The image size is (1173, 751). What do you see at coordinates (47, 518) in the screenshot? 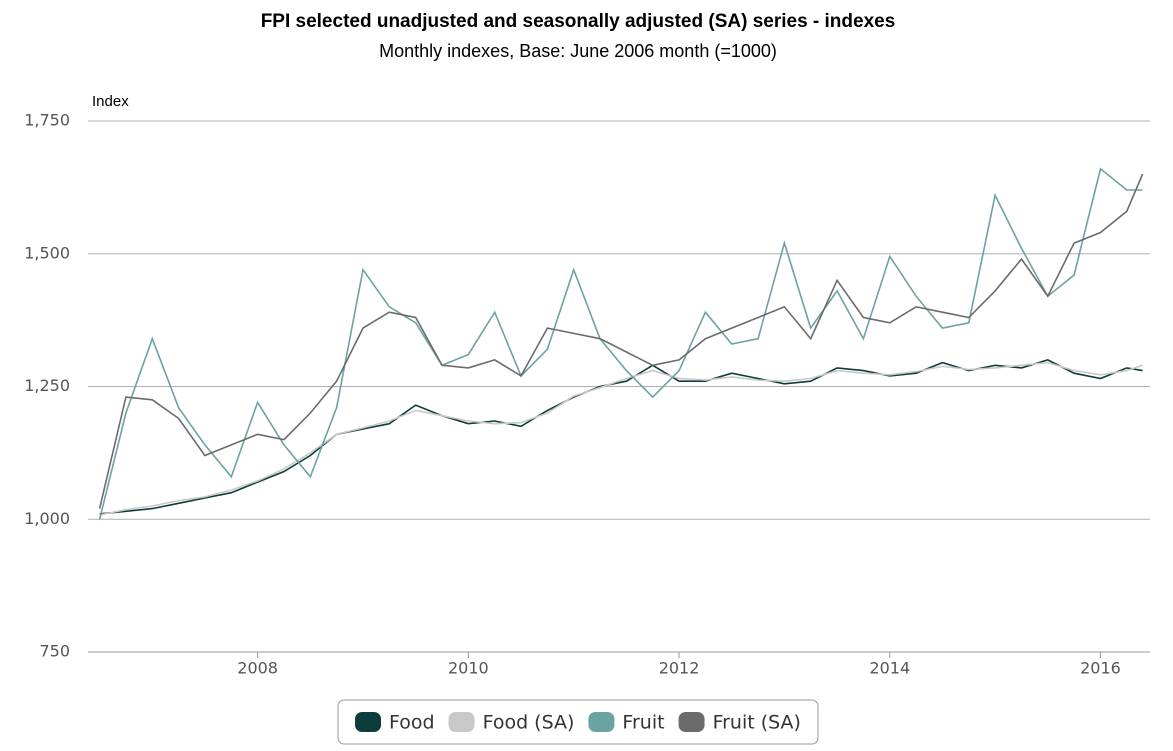
I see `y-tick-label: 1,000` at bounding box center [47, 518].